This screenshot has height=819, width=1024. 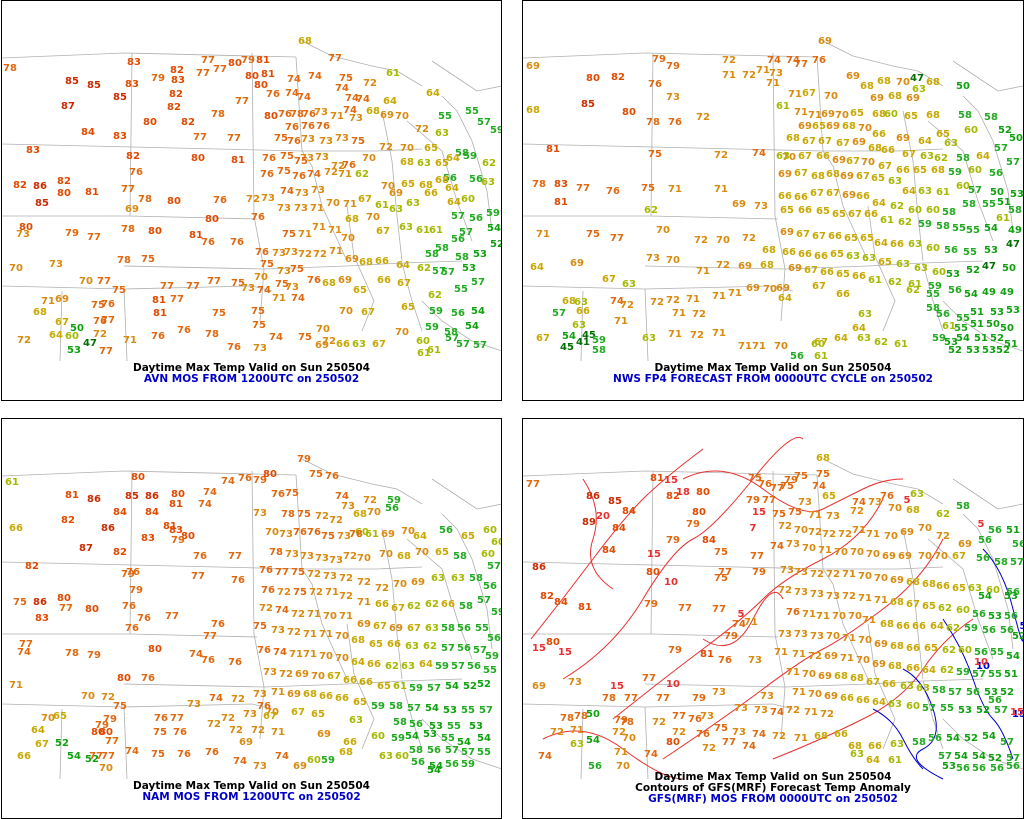 I want to click on station-temp-label: 51, so click(x=1011, y=344).